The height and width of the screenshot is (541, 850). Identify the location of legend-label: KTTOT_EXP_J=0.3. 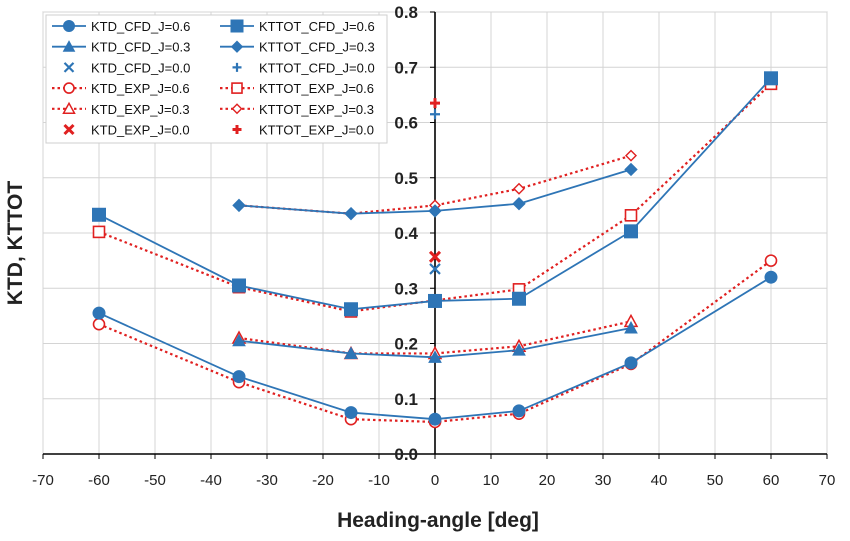
(316, 109).